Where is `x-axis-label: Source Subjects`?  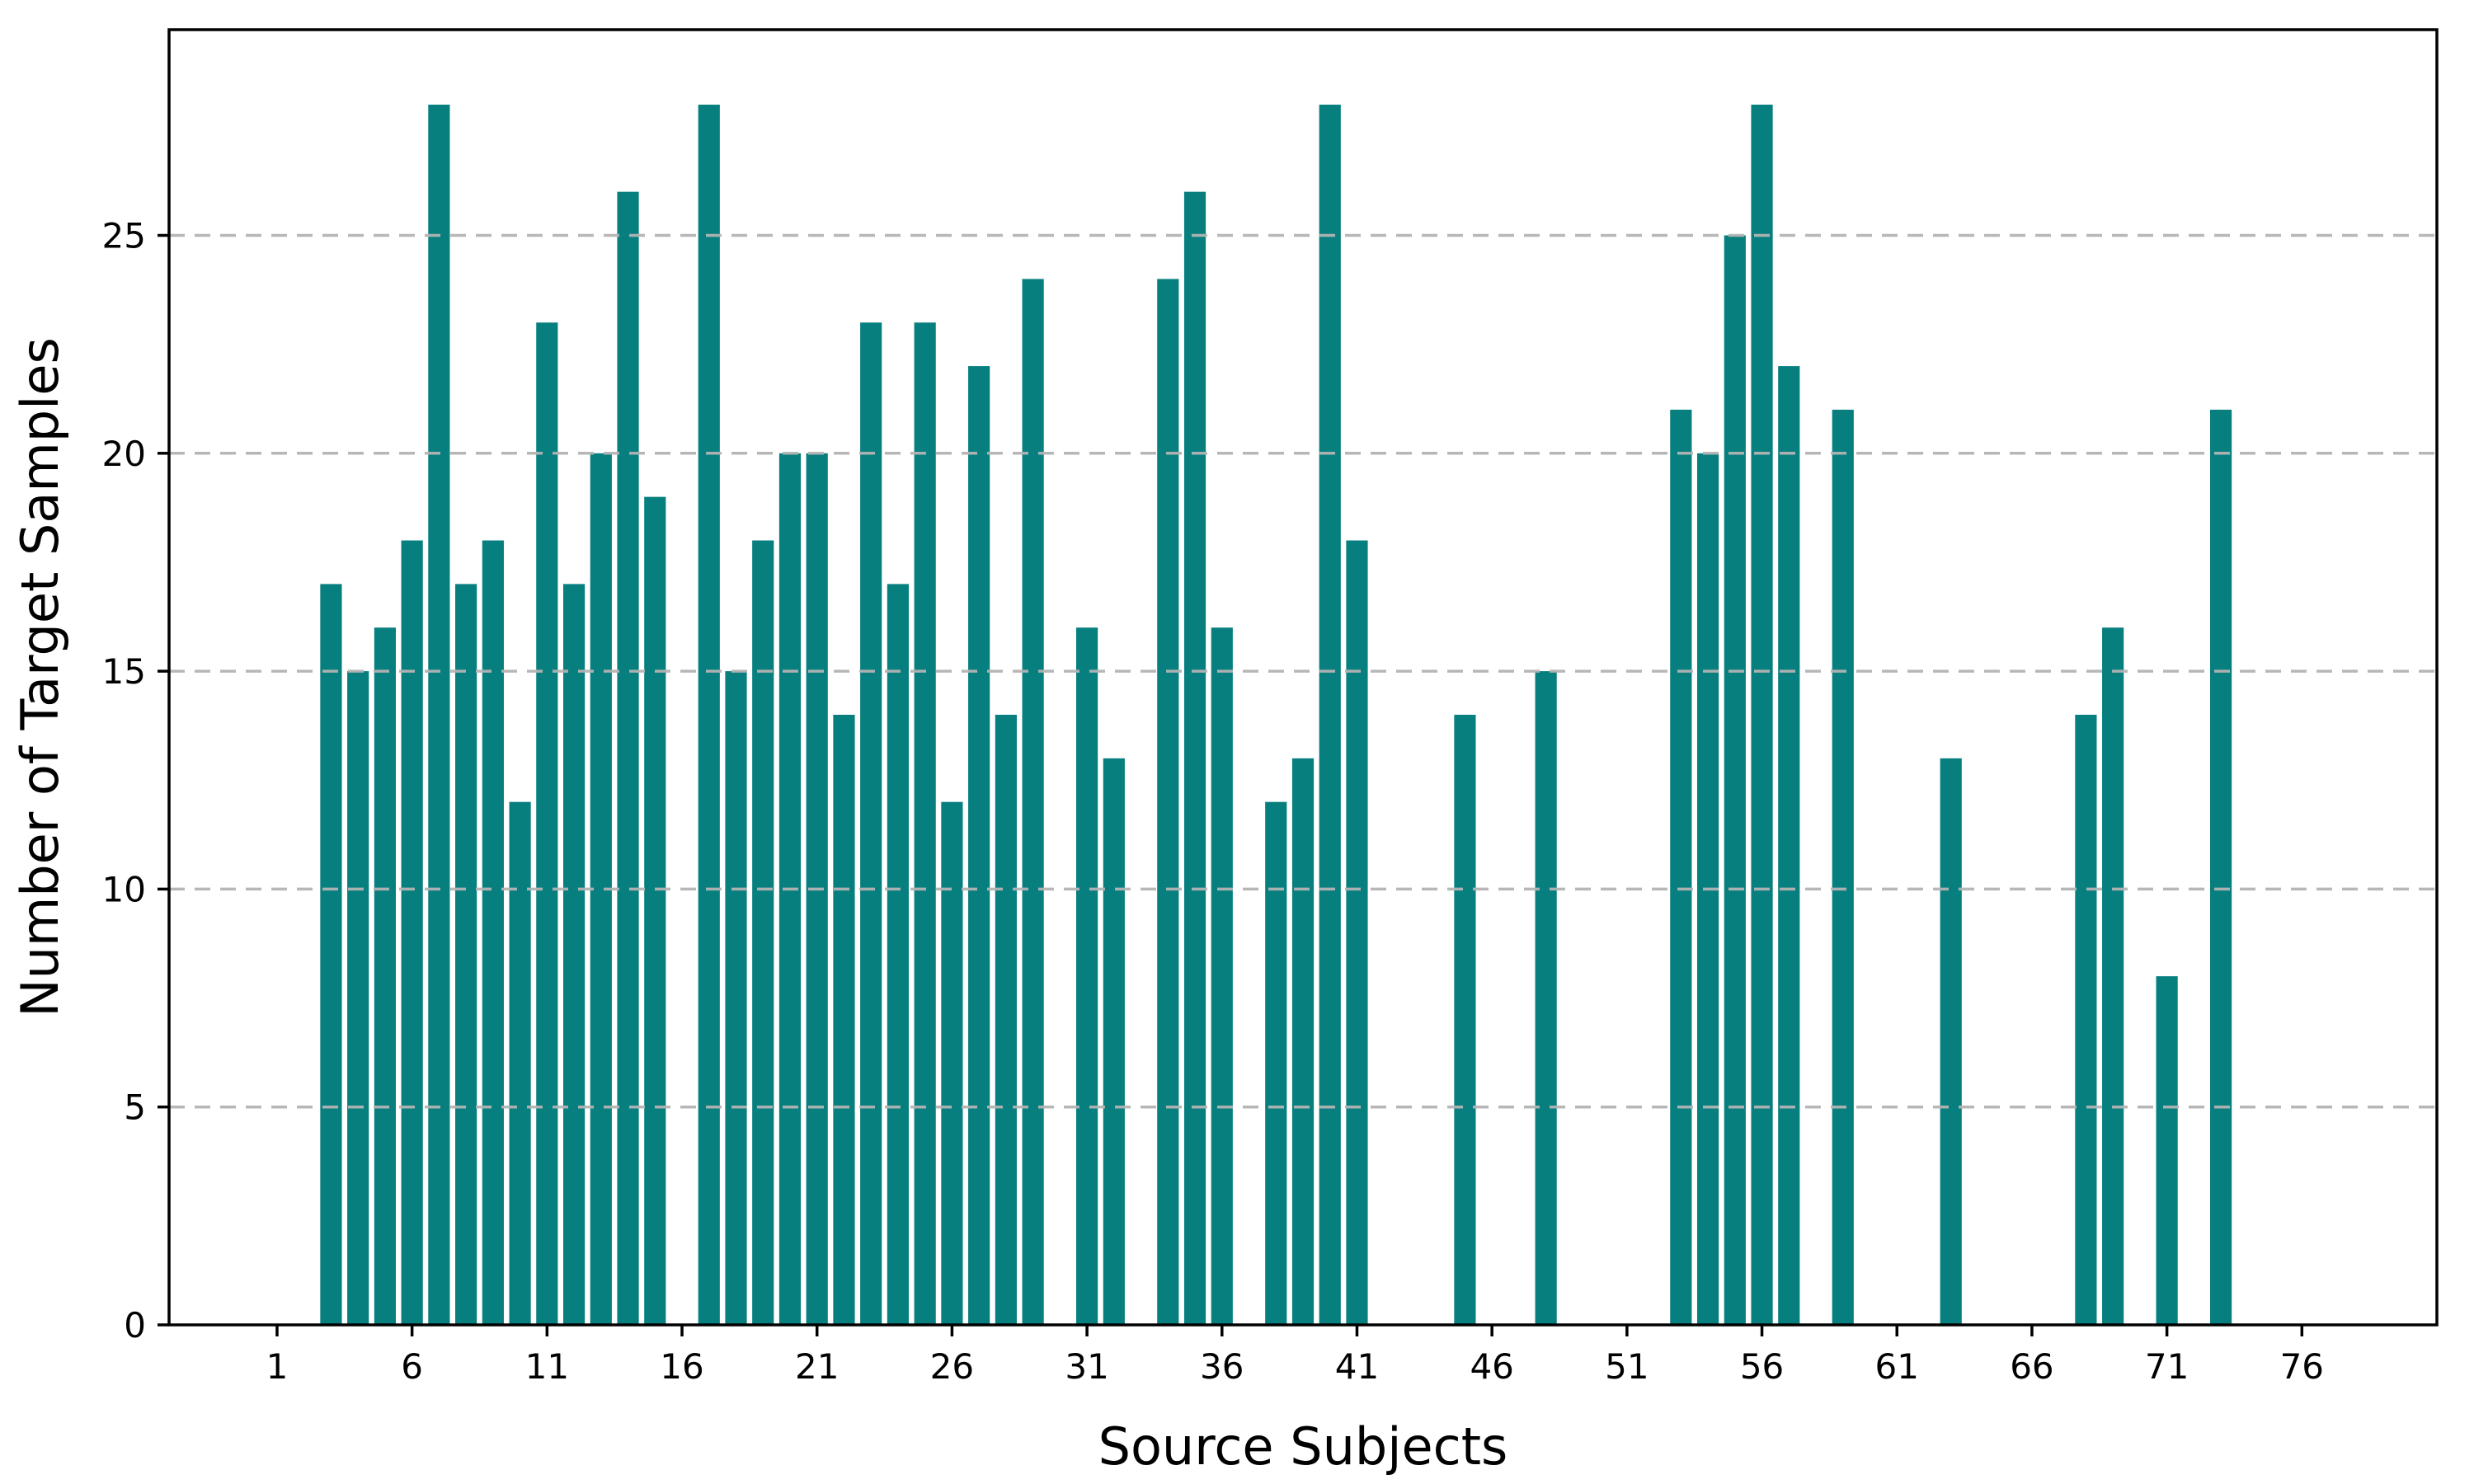
x-axis-label: Source Subjects is located at coordinates (1303, 1446).